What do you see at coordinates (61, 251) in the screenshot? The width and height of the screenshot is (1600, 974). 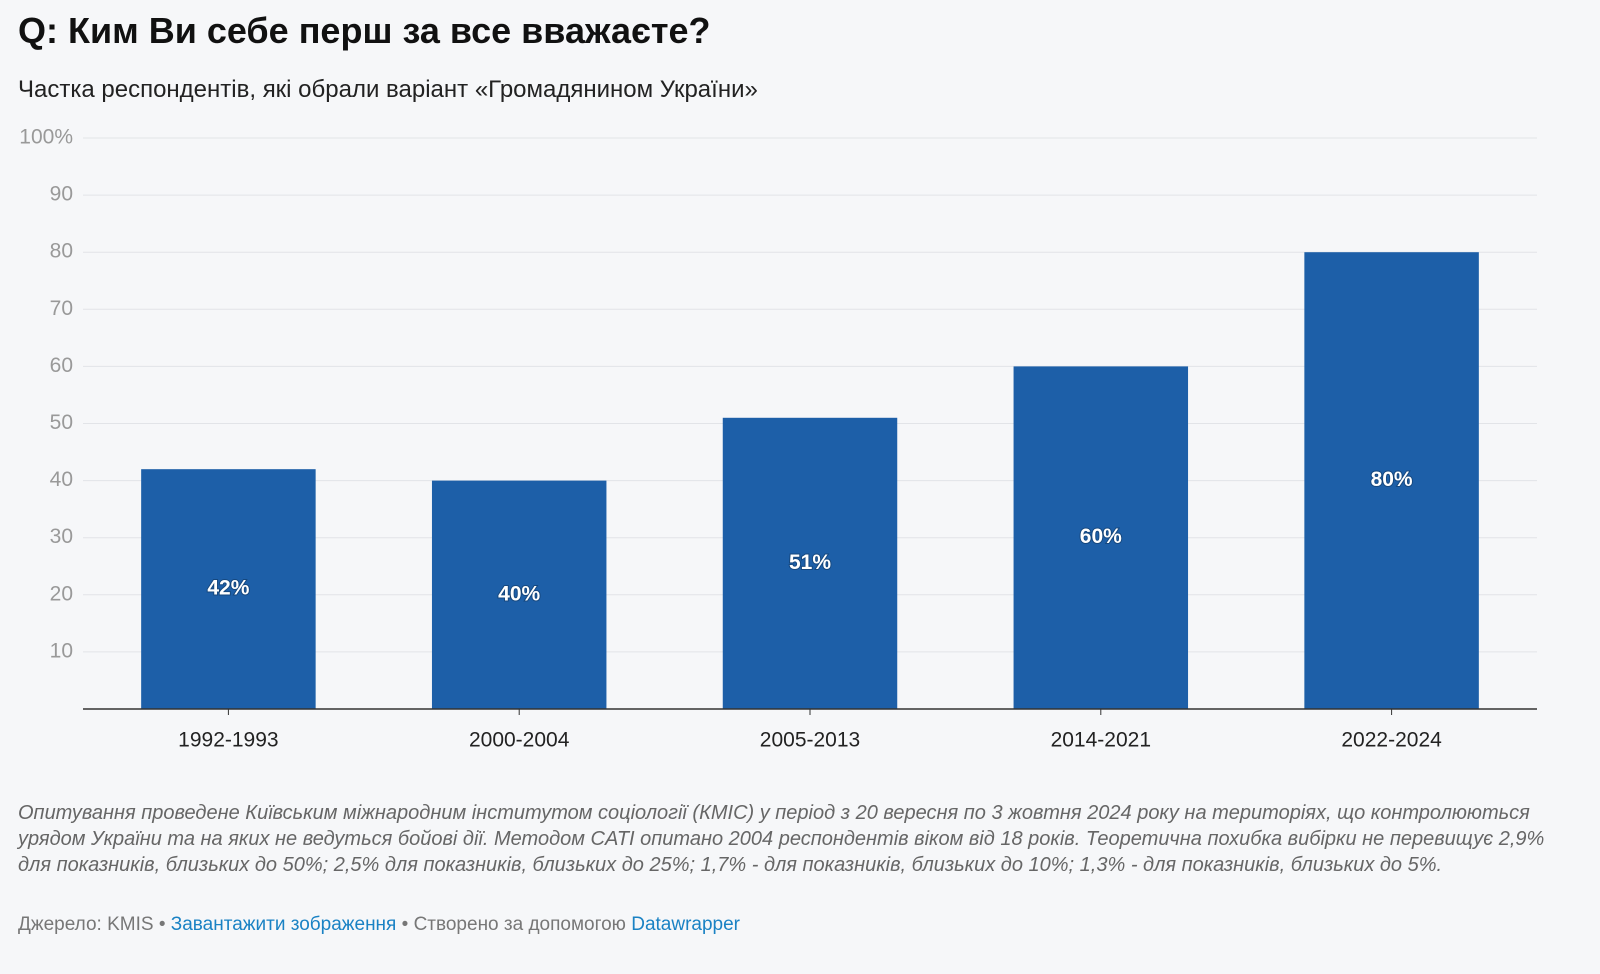 I see `y-tick-label: 80` at bounding box center [61, 251].